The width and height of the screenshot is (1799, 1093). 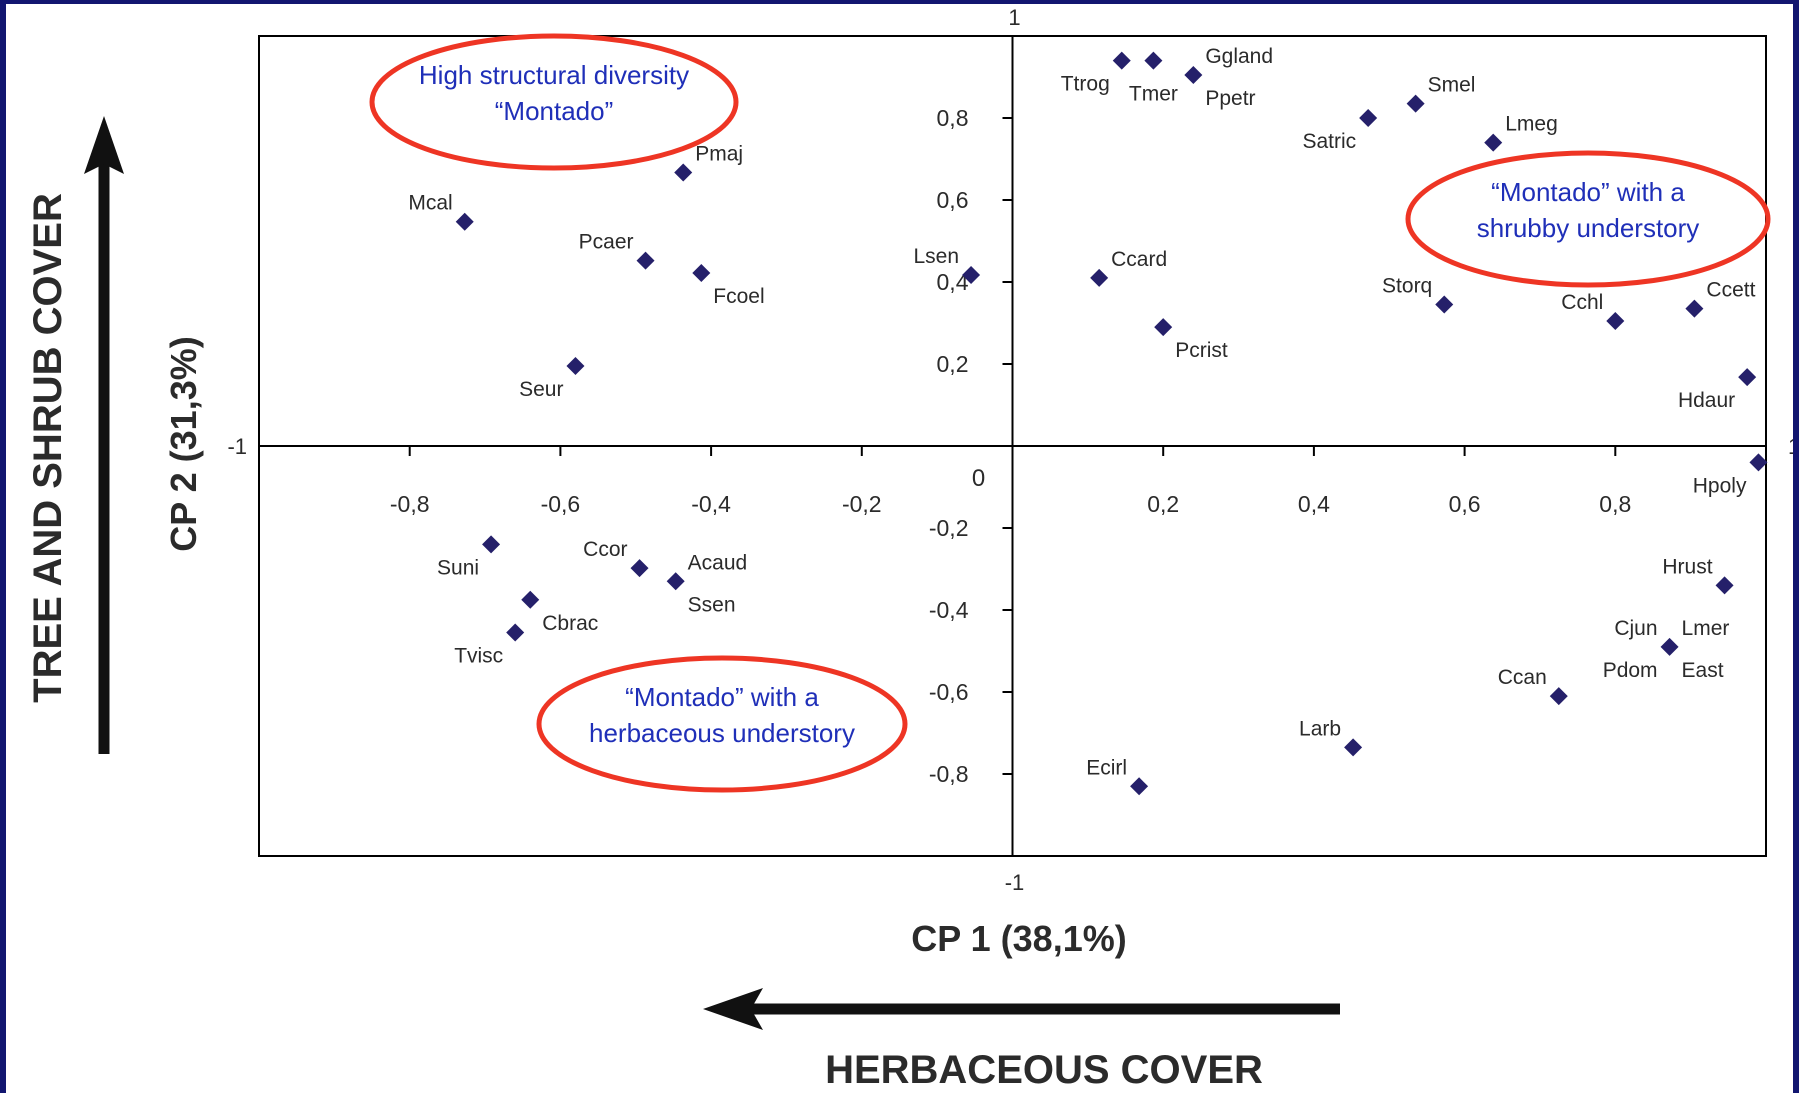 I want to click on data-point-label: Lmeg, so click(x=1531, y=124).